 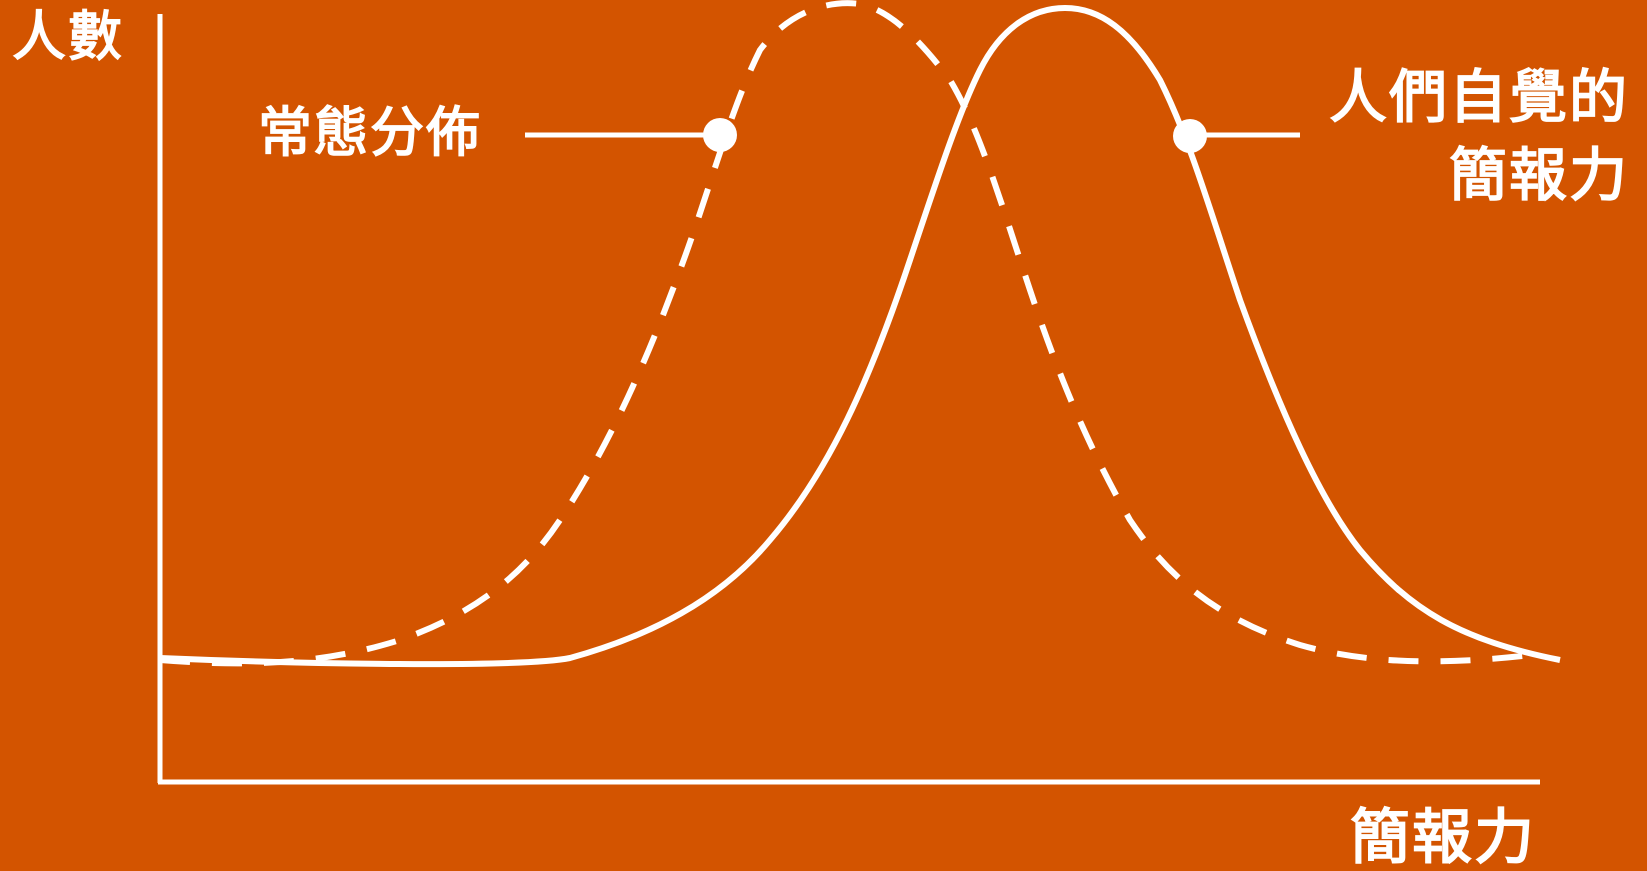 What do you see at coordinates (1478, 97) in the screenshot?
I see `perceived-label-line1: 人們自覺的` at bounding box center [1478, 97].